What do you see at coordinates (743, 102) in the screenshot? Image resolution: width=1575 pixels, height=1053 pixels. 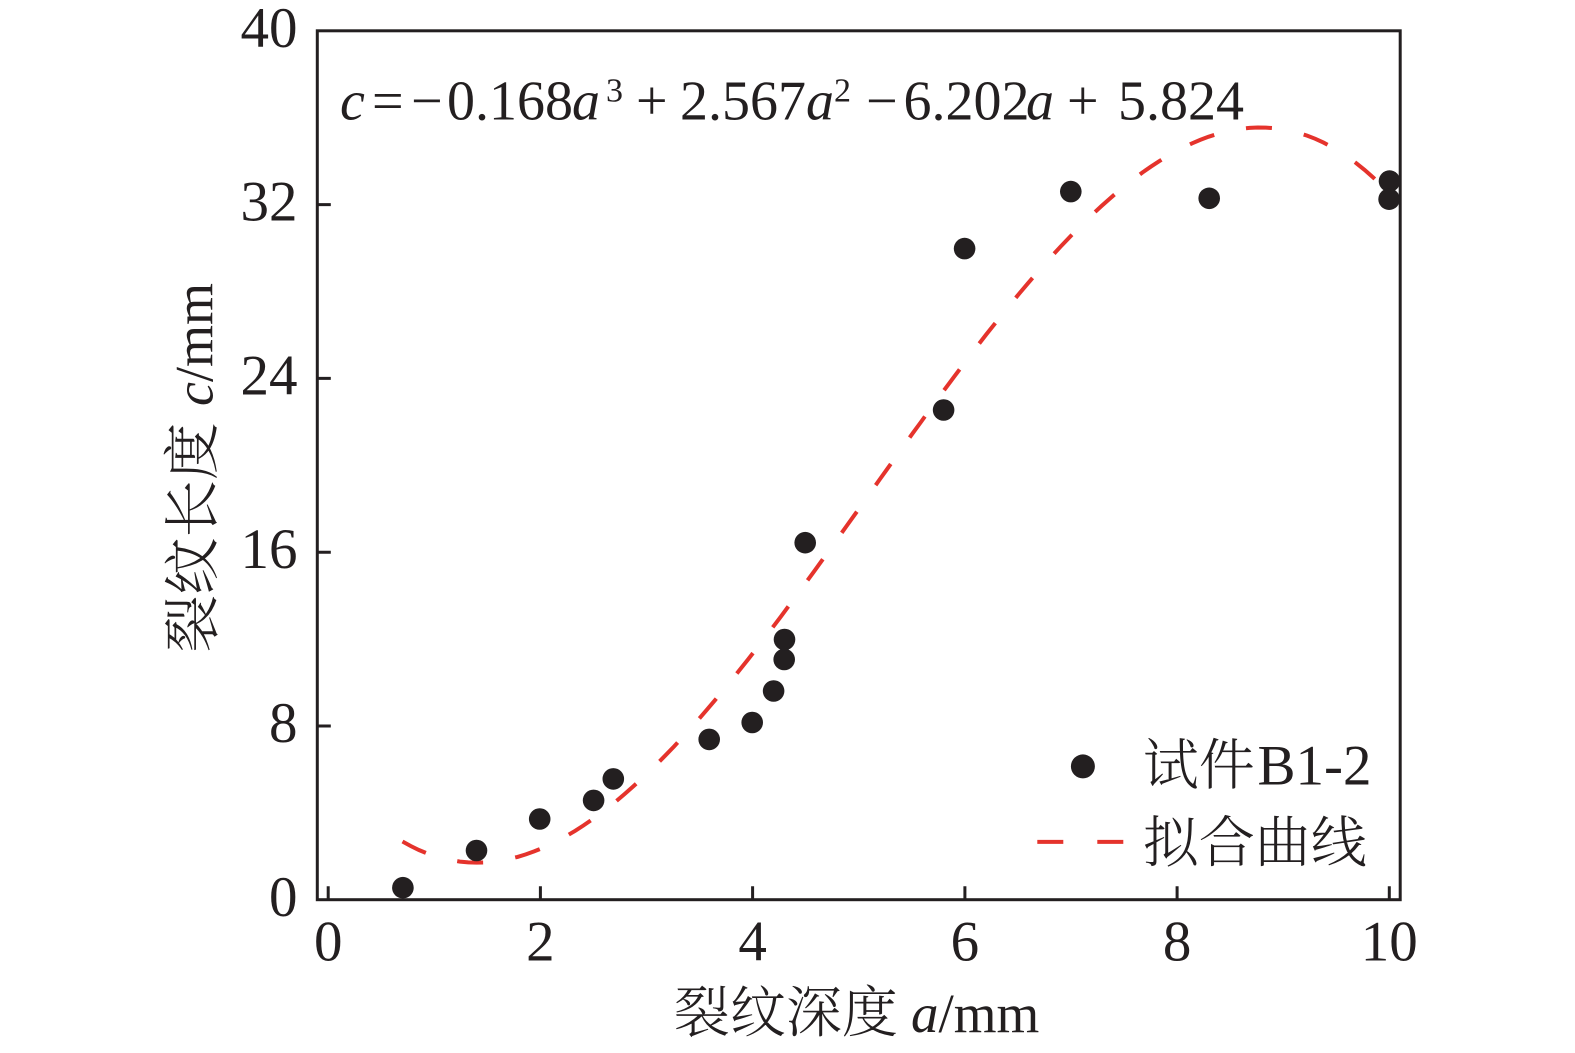 I see `svg-text: 2.567` at bounding box center [743, 102].